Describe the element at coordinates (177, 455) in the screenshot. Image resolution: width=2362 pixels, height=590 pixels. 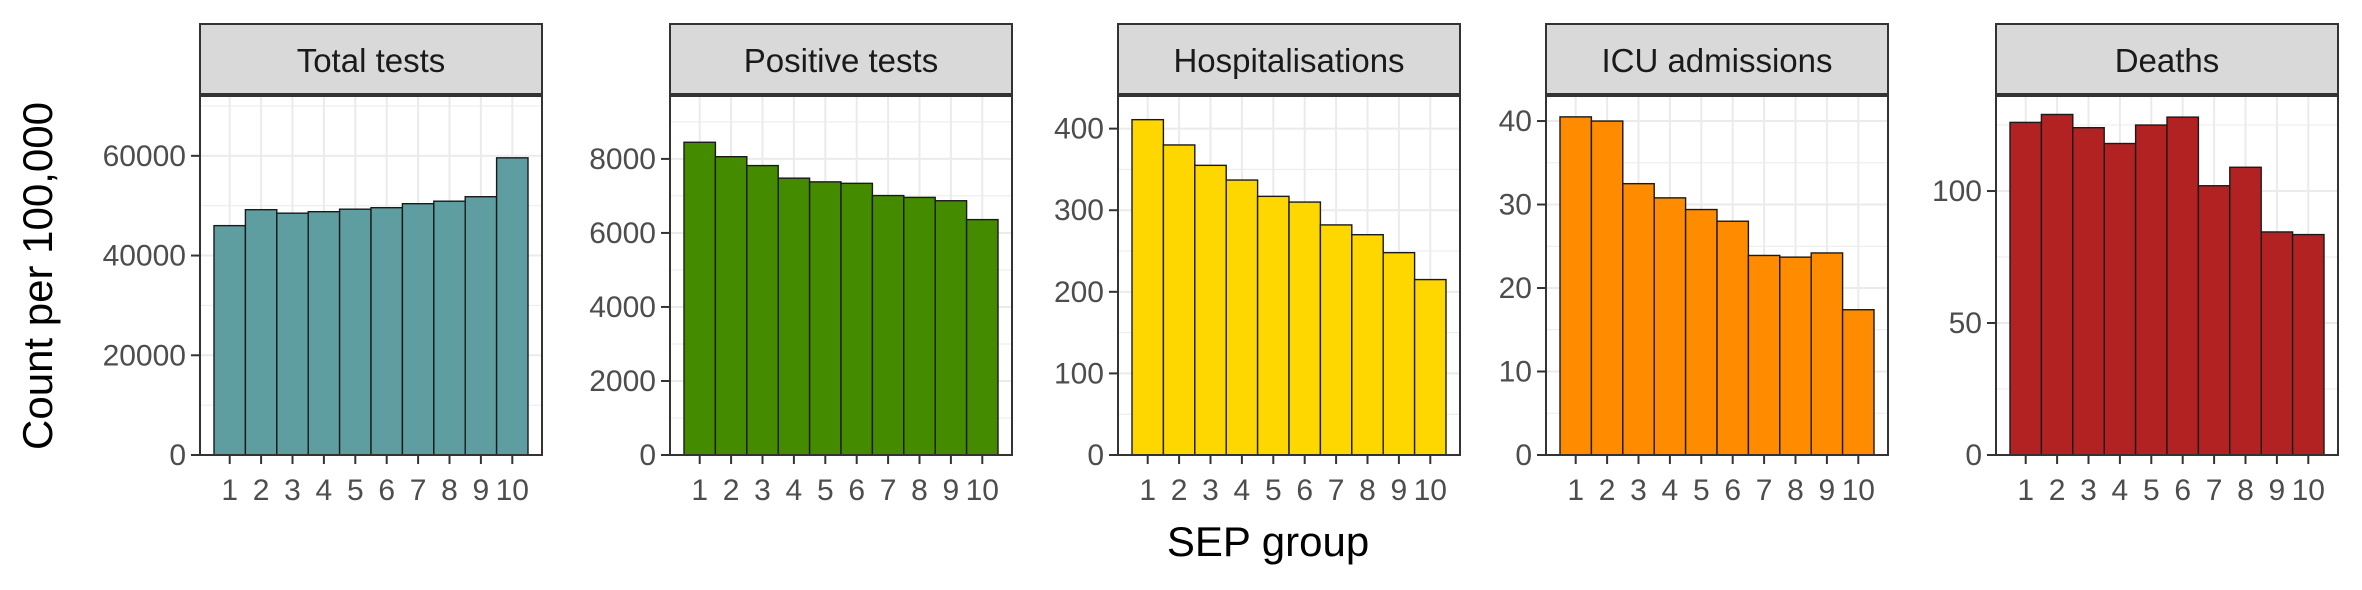
I see `y-tick-label: 0` at that location.